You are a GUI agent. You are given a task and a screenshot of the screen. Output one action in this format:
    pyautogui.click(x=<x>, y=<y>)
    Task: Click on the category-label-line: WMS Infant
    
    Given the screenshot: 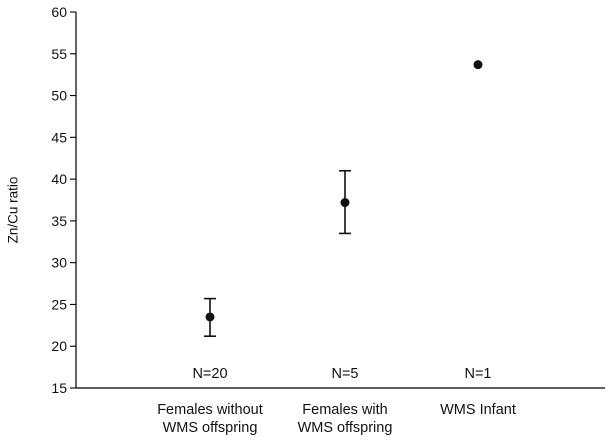 What is the action you would take?
    pyautogui.click(x=478, y=410)
    